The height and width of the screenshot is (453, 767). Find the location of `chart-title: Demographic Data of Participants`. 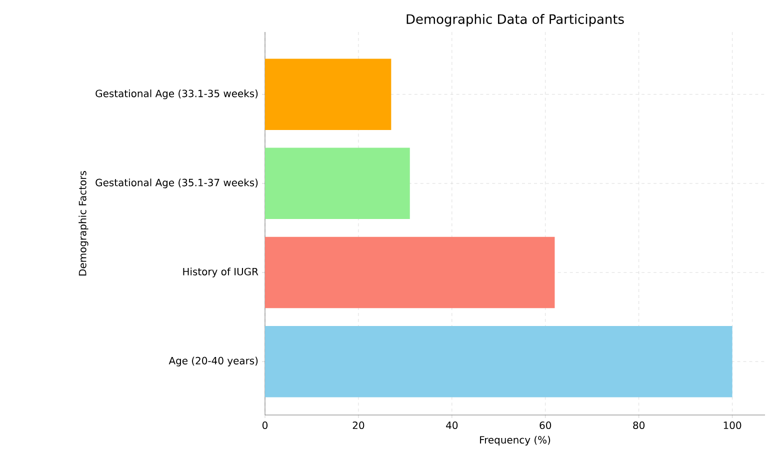

chart-title: Demographic Data of Participants is located at coordinates (515, 20).